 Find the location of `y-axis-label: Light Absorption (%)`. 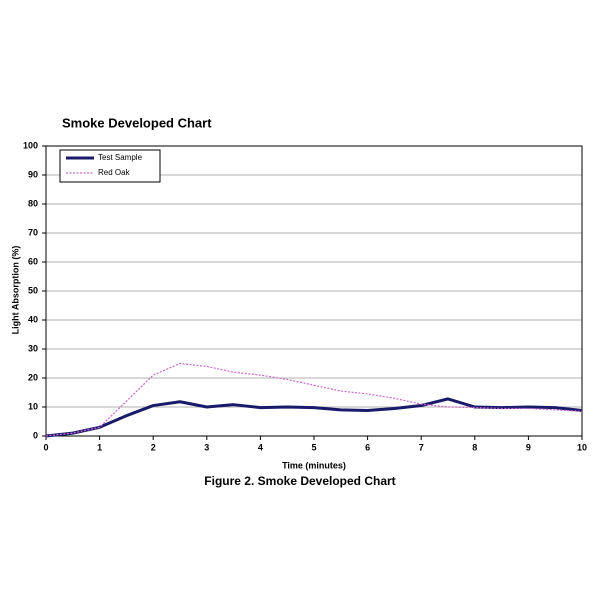

y-axis-label: Light Absorption (%) is located at coordinates (15, 290).